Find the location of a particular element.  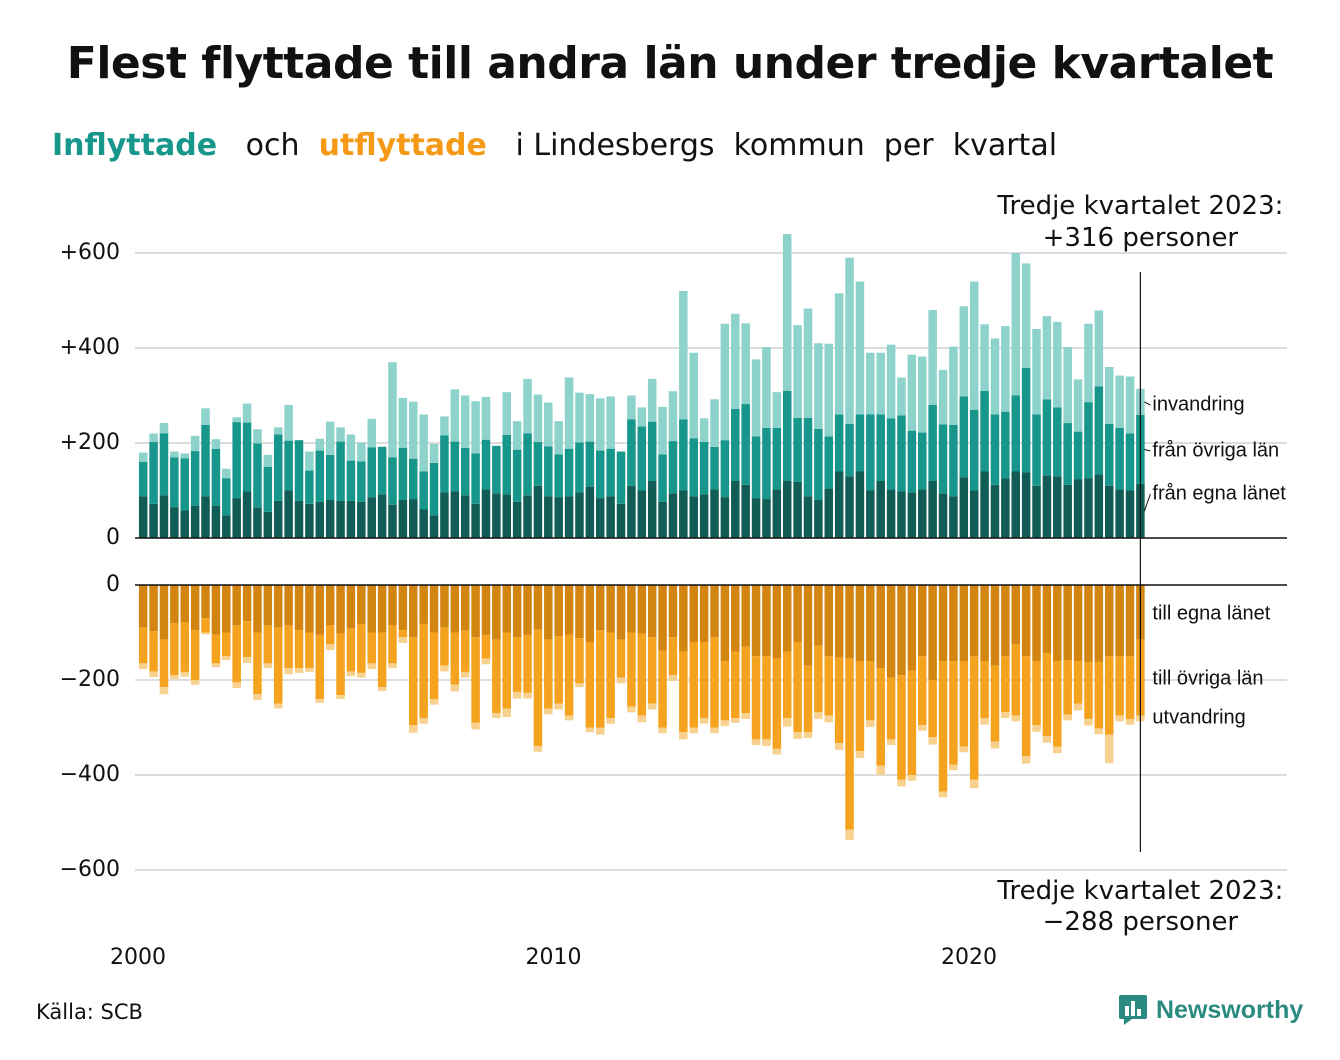

y-tick-label-bottom: −200 is located at coordinates (90, 679).